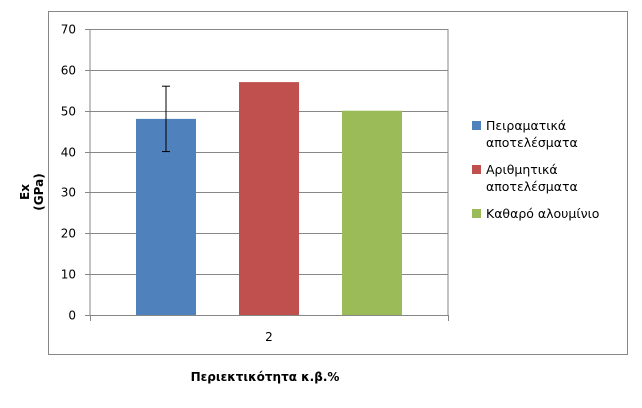 Image resolution: width=642 pixels, height=408 pixels. I want to click on legend-item-experimental: Πειραματικά αποτελέσματα, so click(547, 134).